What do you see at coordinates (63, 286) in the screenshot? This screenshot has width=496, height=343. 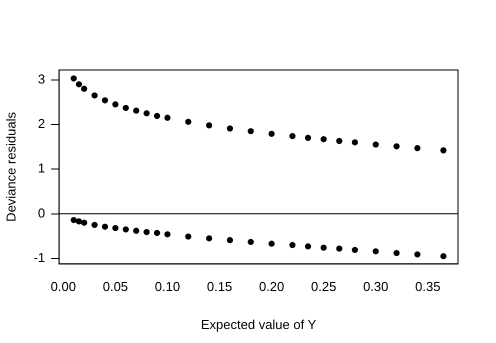 I see `x-tick-label: 0.00` at bounding box center [63, 286].